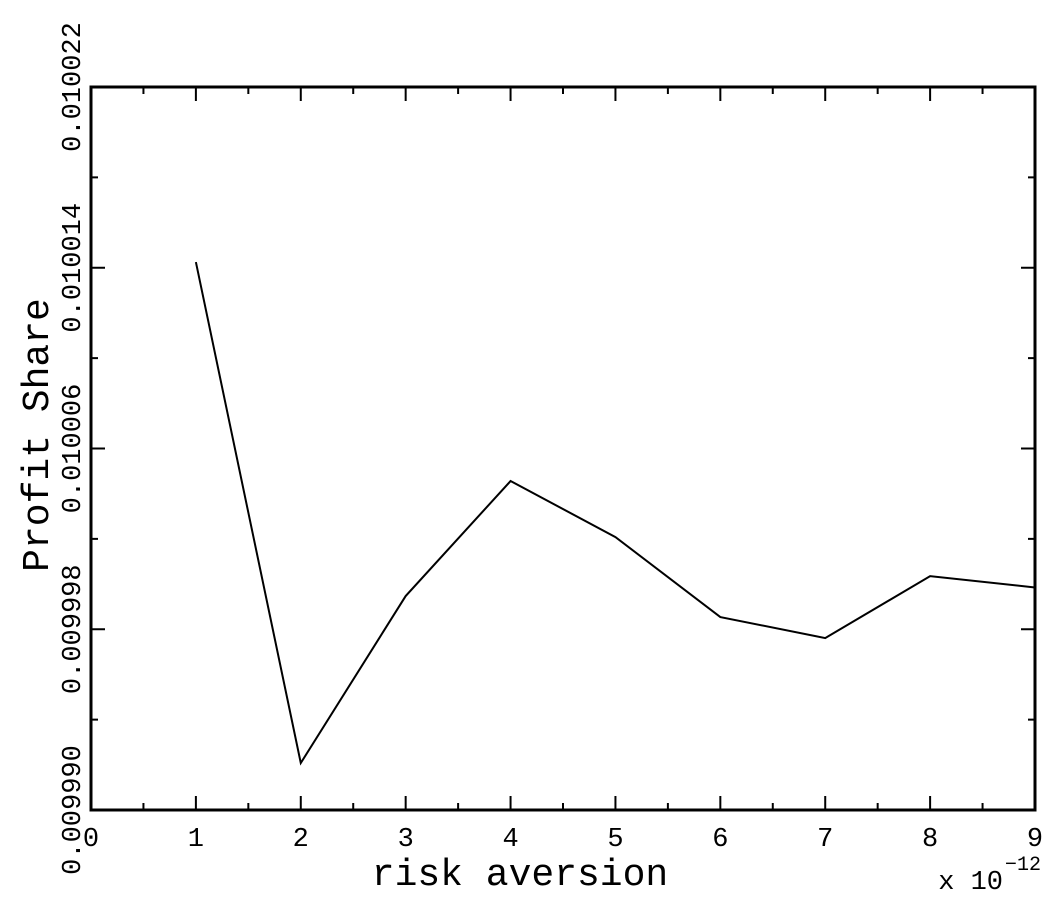 Image resolution: width=1049 pixels, height=902 pixels. Describe the element at coordinates (196, 840) in the screenshot. I see `x-tick-label: 1` at that location.